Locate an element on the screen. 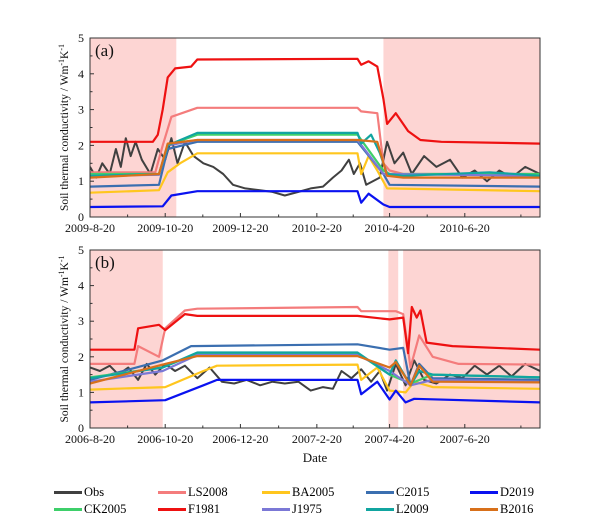 This screenshot has width=600, height=525. x-tick-label: 2006-10-20 is located at coordinates (165, 439).